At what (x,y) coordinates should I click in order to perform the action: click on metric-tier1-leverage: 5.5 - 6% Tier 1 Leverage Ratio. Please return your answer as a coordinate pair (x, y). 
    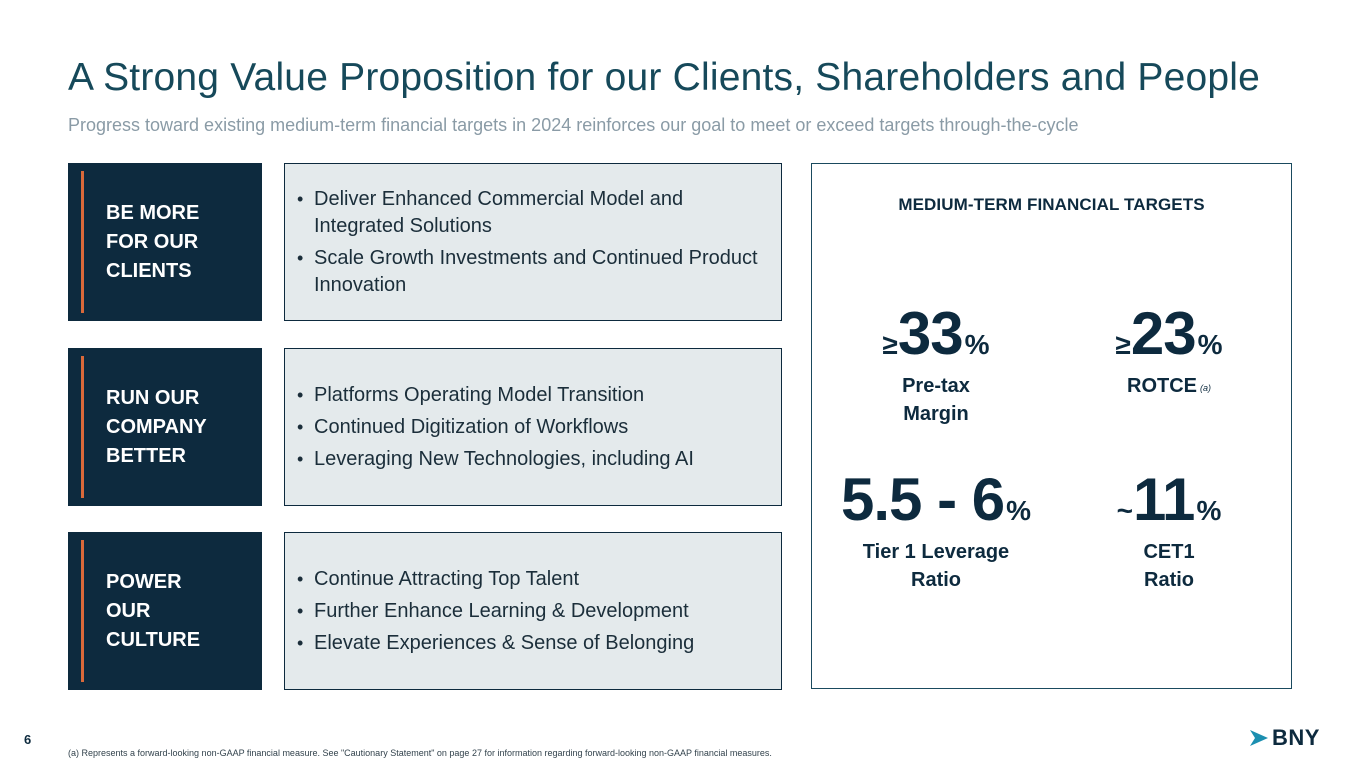
    Looking at the image, I should click on (936, 532).